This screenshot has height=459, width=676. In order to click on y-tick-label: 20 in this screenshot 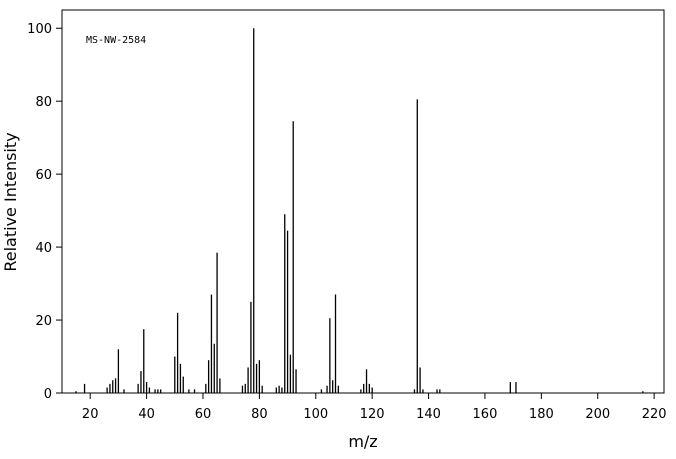, I will do `click(43, 321)`.